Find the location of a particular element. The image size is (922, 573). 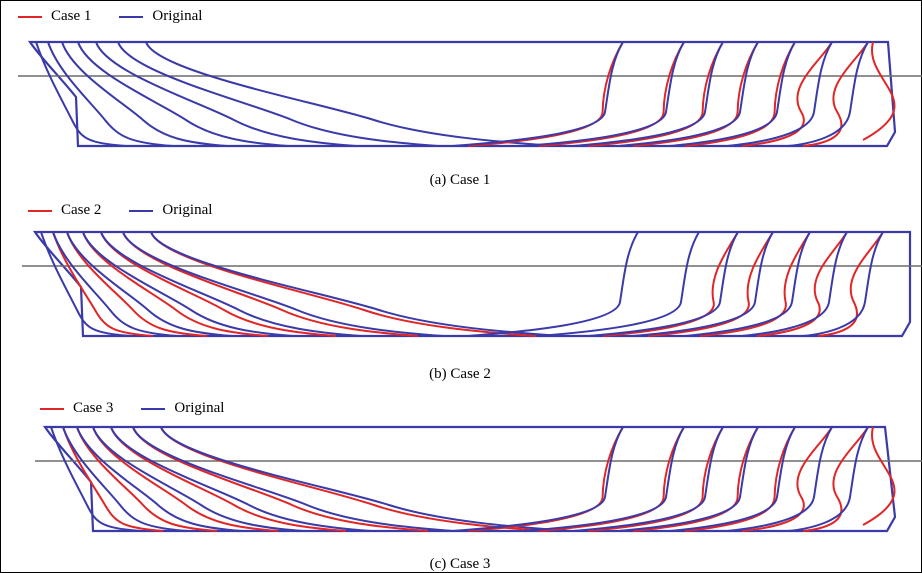

legend-entry-case: Case 2 is located at coordinates (64, 210).